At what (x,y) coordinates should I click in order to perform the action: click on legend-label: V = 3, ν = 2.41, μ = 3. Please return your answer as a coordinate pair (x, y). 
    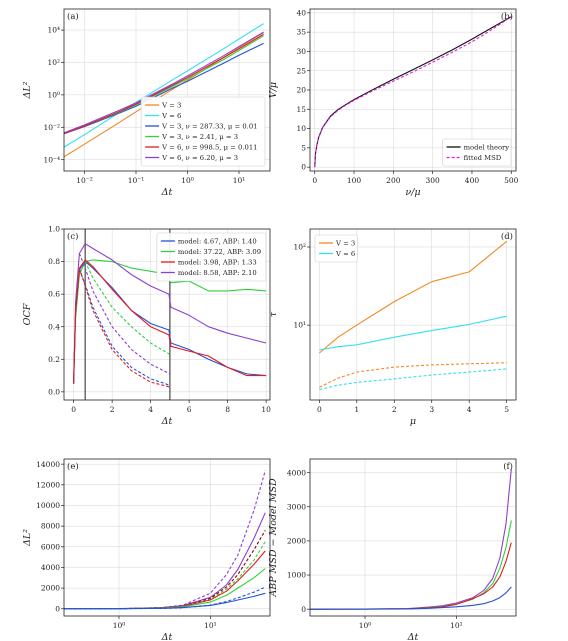
    Looking at the image, I should click on (199, 137).